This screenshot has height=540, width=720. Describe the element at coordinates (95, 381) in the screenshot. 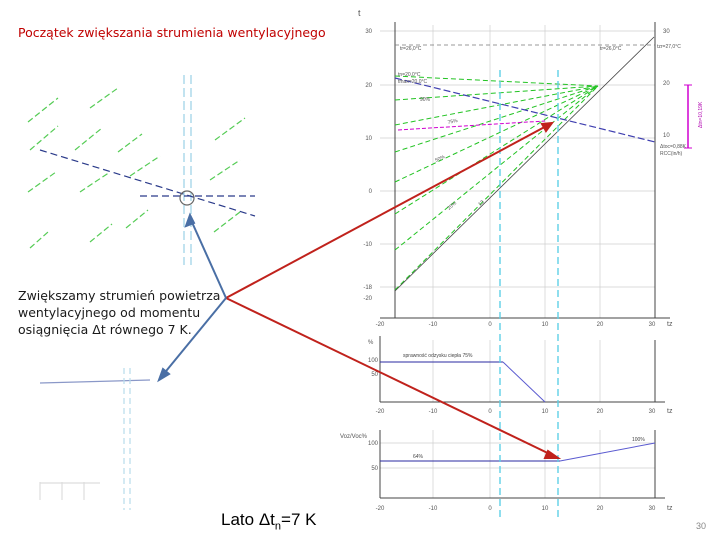

I see `faded-lower-line` at that location.